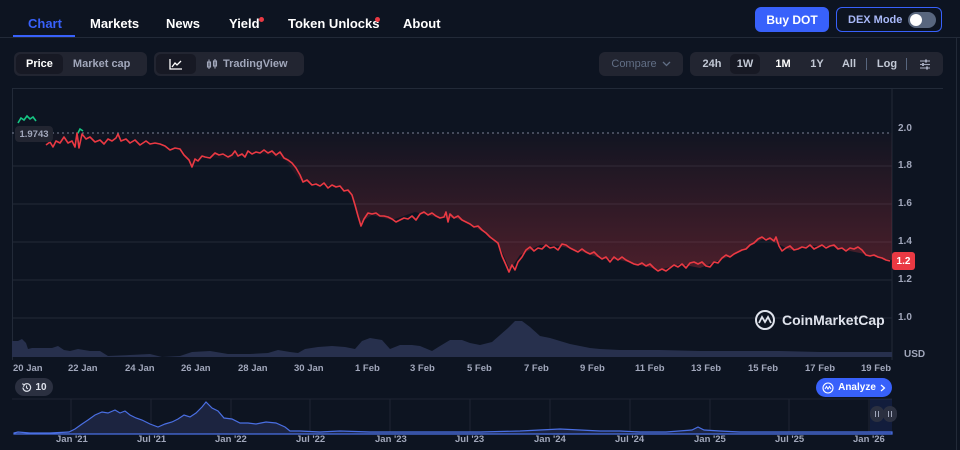  Describe the element at coordinates (196, 368) in the screenshot. I see `x-tick: 26 Jan` at that location.